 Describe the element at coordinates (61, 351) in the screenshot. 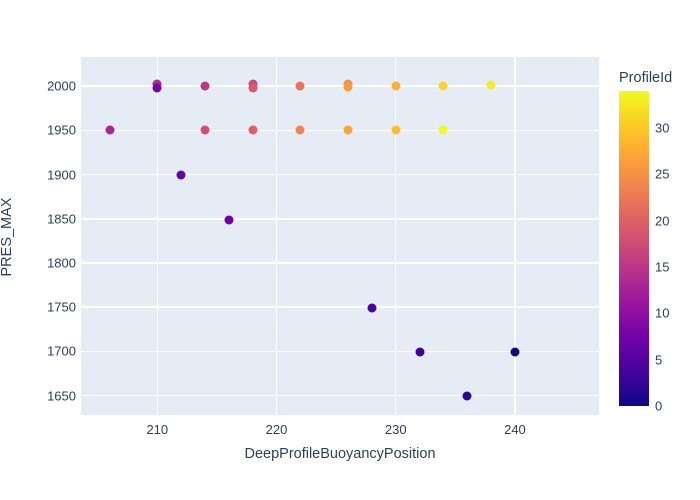

I see `y-tick-label: 1700` at that location.